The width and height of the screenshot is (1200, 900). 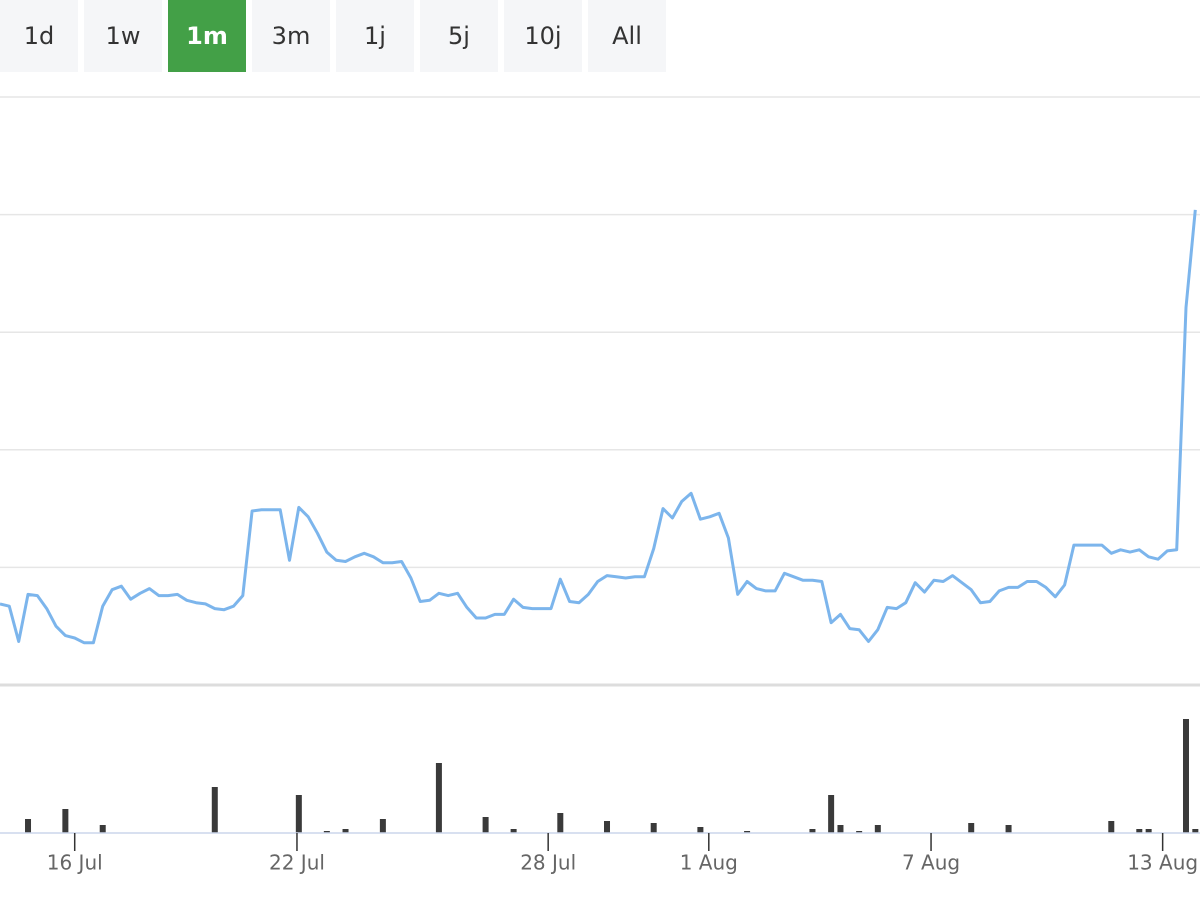 I want to click on range-button: All, so click(x=627, y=36).